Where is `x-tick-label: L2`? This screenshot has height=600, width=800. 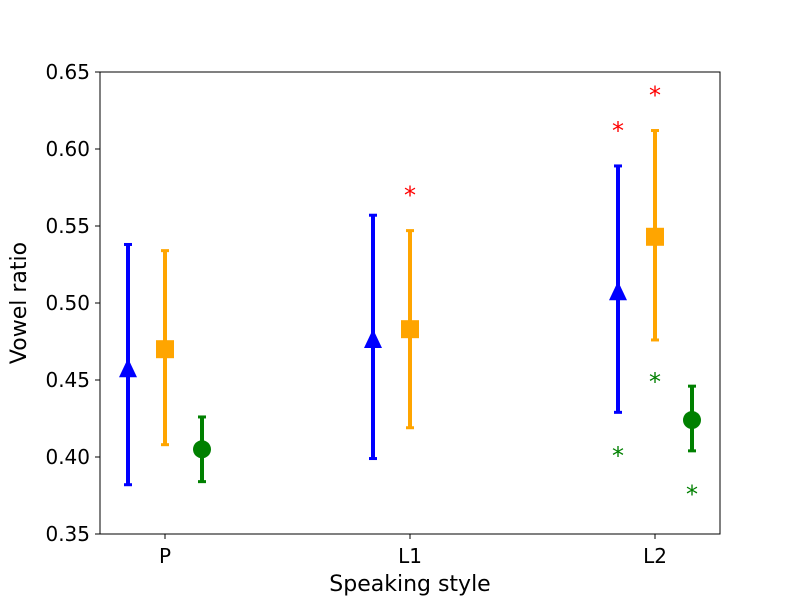 x-tick-label: L2 is located at coordinates (655, 556).